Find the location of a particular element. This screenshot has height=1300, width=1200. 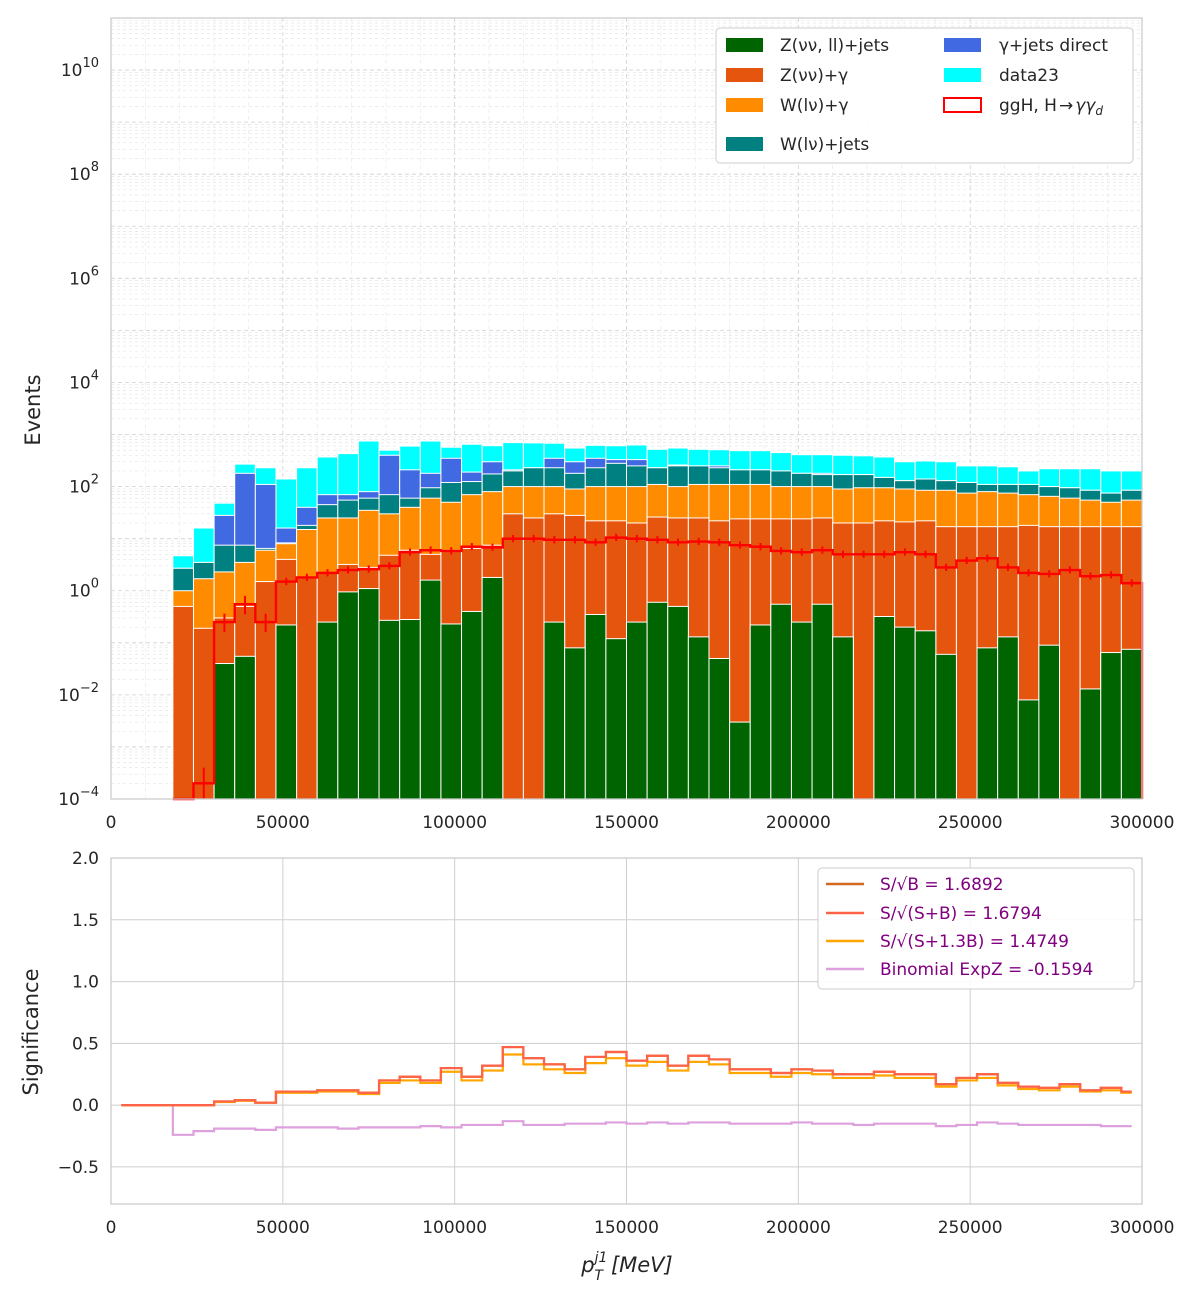

events-y-tick-label: 10² is located at coordinates (84, 485).